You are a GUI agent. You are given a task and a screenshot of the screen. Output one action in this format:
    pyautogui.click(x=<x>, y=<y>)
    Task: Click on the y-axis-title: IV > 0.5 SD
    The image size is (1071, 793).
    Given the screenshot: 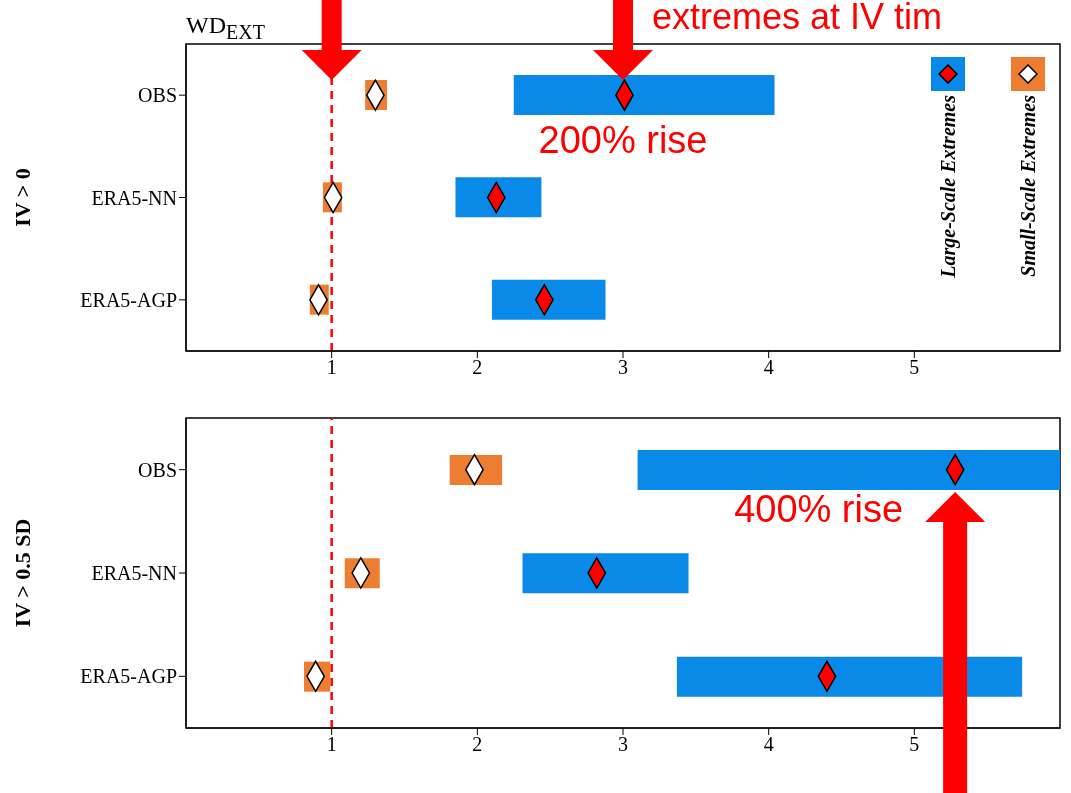 What is the action you would take?
    pyautogui.click(x=22, y=573)
    